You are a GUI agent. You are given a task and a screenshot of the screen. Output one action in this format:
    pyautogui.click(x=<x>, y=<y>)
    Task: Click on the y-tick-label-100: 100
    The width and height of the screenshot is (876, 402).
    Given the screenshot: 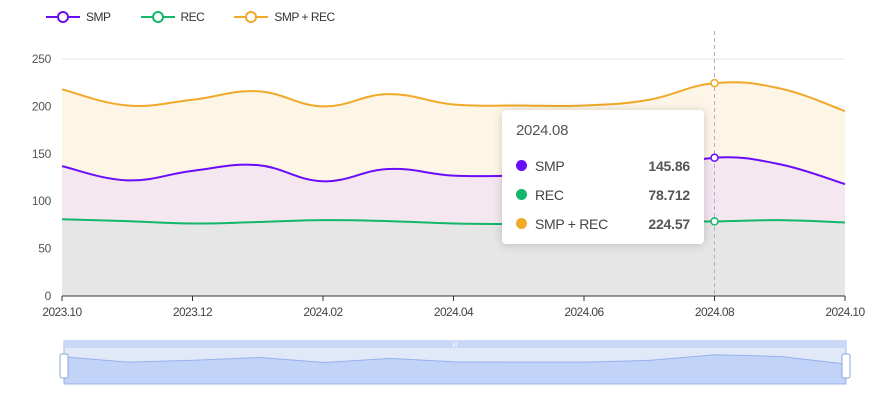 What is the action you would take?
    pyautogui.click(x=42, y=201)
    